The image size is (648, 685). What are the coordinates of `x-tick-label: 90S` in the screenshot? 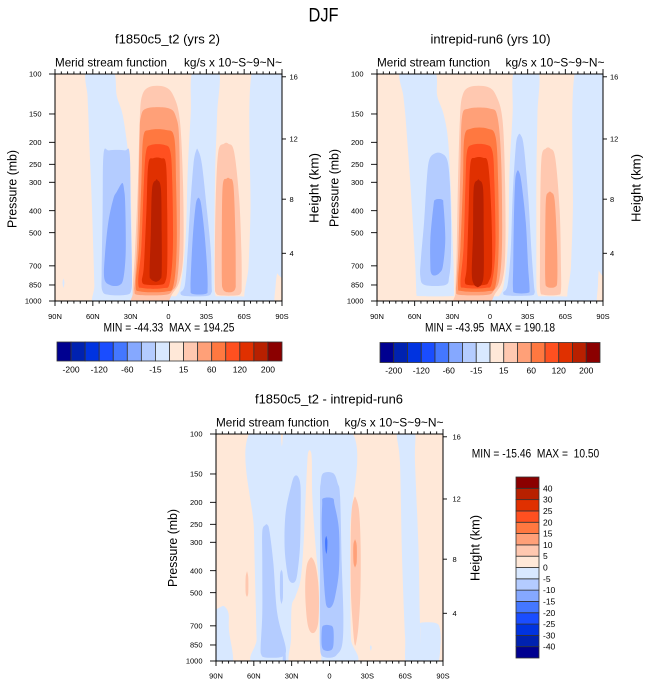 It's located at (602, 316).